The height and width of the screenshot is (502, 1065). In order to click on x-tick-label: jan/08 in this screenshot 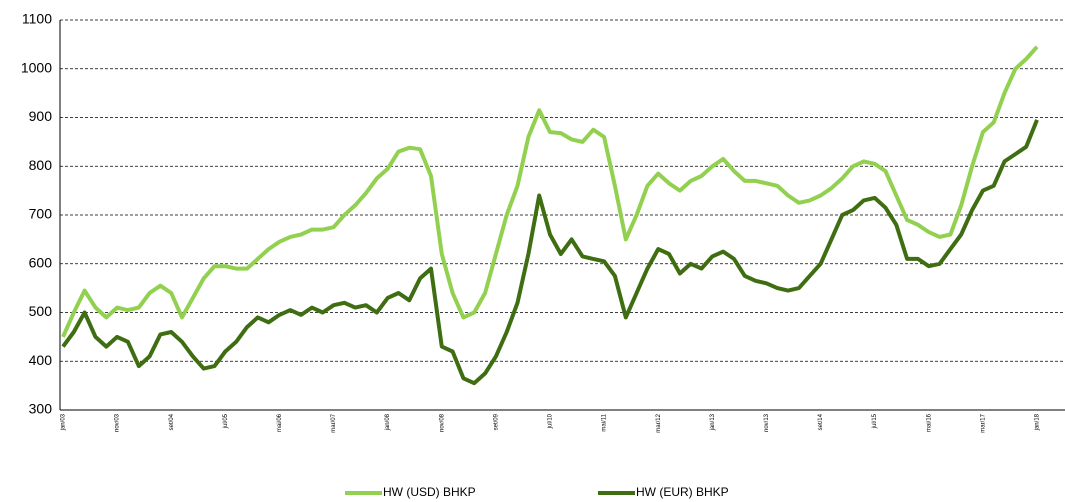, I will do `click(388, 422)`.